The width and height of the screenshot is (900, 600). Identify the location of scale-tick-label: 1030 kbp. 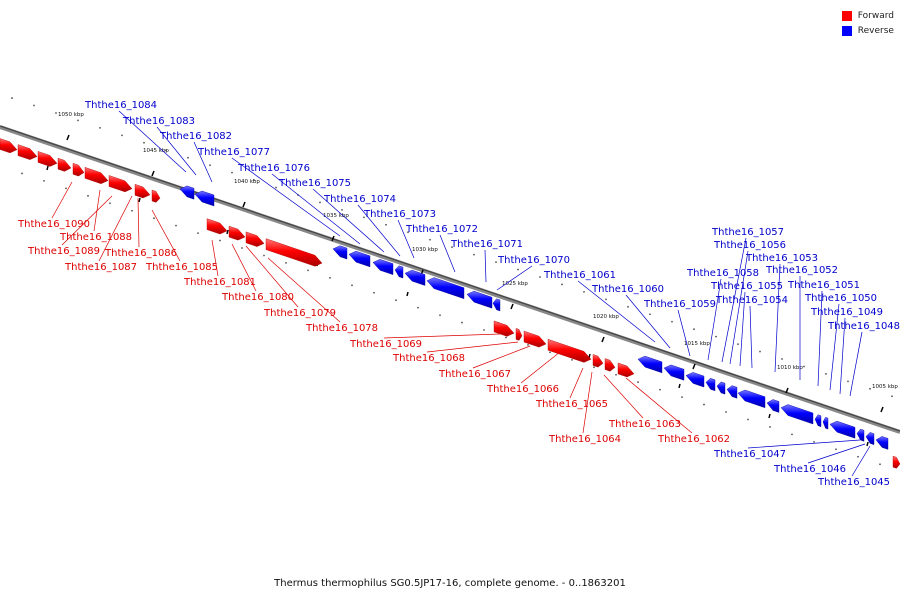
(425, 250).